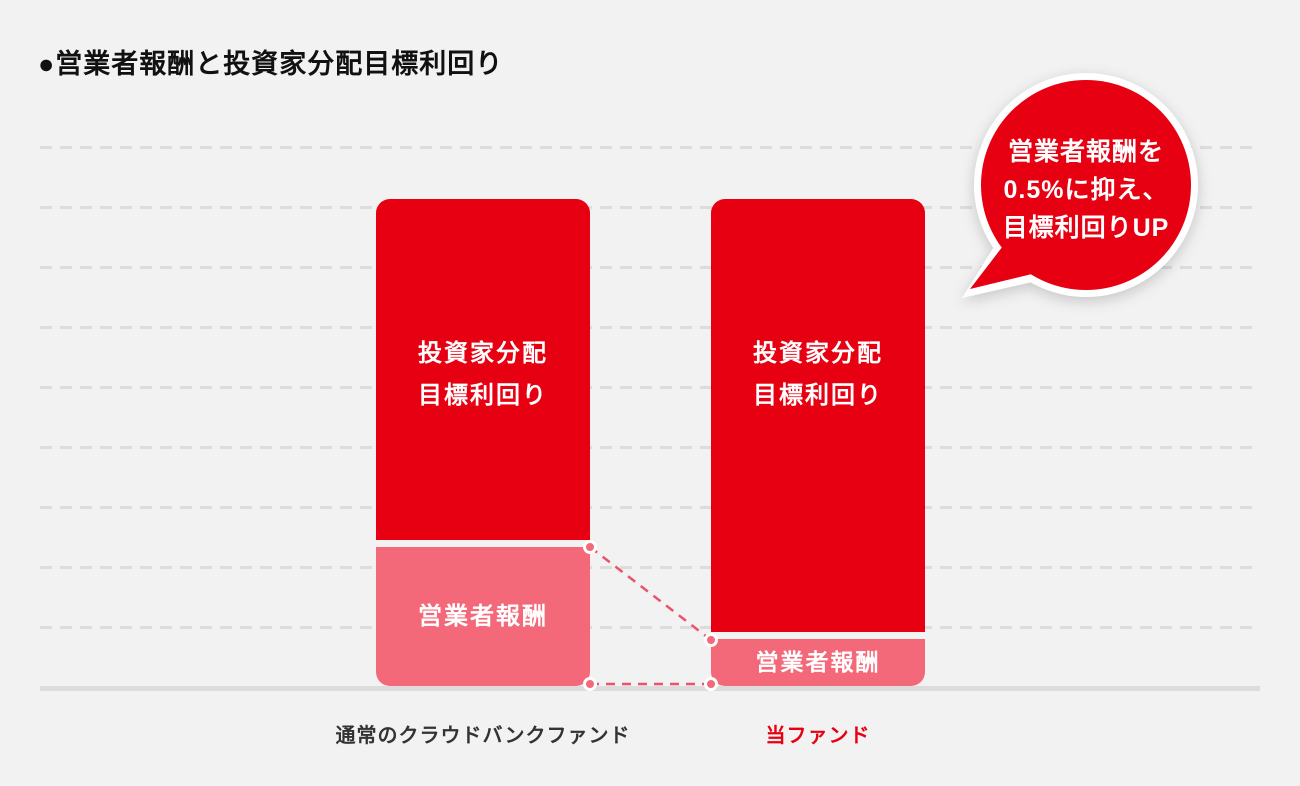 Image resolution: width=1300 pixels, height=786 pixels. Describe the element at coordinates (271, 64) in the screenshot. I see `chart-title: ●営業者報酬と投資家分配目標利回り` at that location.